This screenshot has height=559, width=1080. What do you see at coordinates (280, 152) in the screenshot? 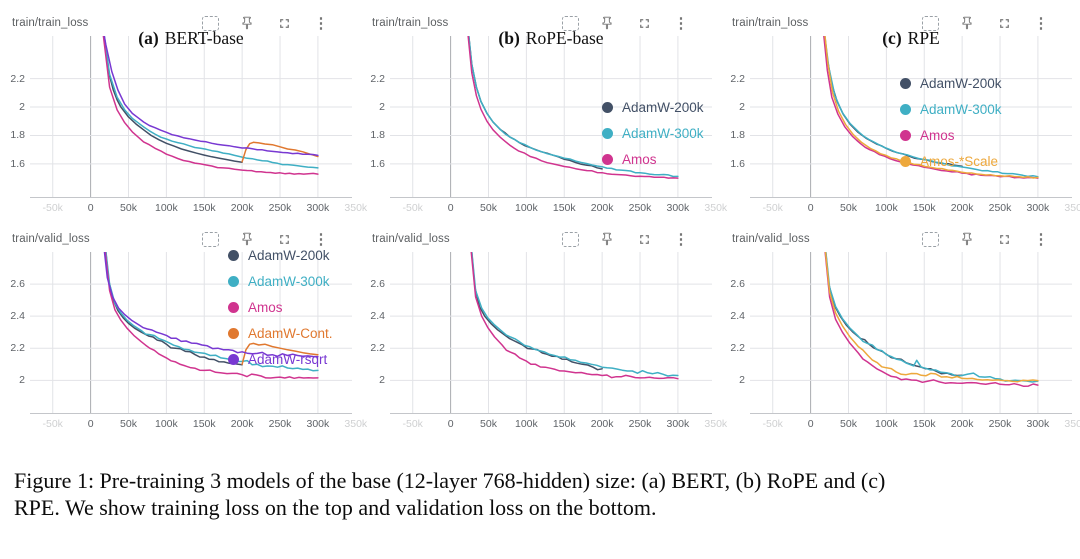
I see `series-AdamW-Cont.` at bounding box center [280, 152].